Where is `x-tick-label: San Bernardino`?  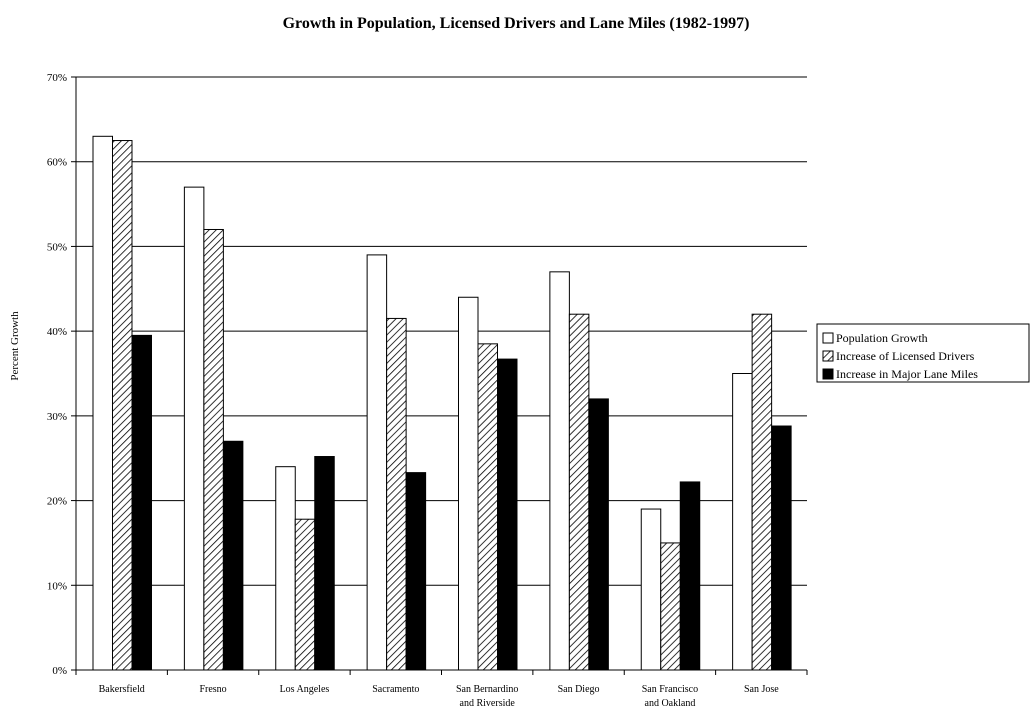
x-tick-label: San Bernardino is located at coordinates (487, 689).